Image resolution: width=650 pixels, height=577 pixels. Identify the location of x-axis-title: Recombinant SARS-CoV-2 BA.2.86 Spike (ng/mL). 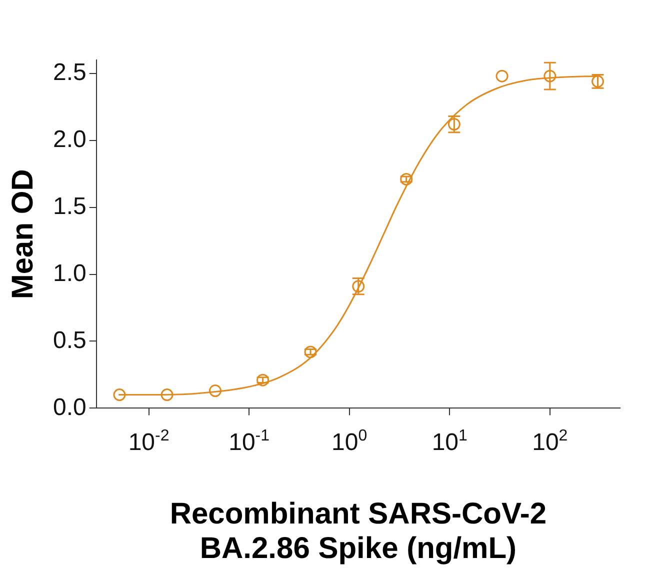
(358, 532).